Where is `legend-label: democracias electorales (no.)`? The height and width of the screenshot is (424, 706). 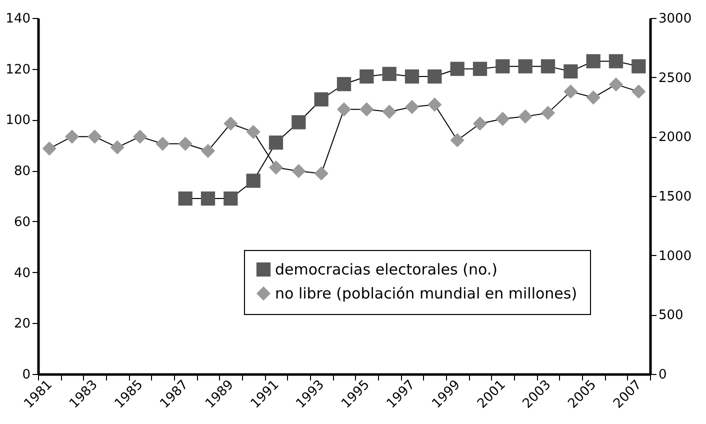
legend-label: democracias electorales (no.) is located at coordinates (386, 269).